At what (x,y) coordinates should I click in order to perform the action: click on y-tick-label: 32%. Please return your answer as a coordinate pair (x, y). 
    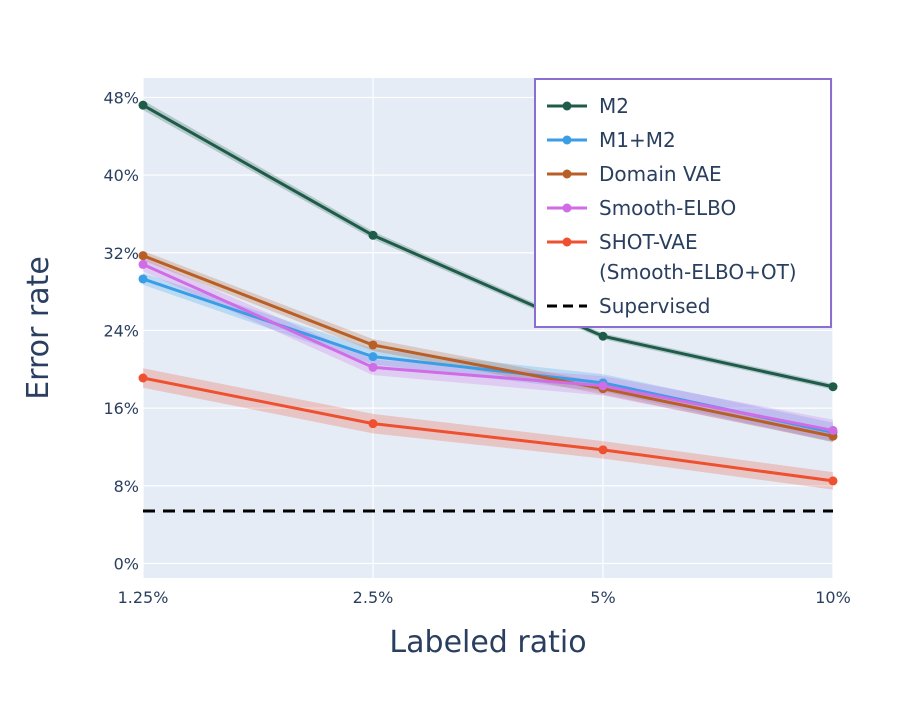
    Looking at the image, I should click on (121, 253).